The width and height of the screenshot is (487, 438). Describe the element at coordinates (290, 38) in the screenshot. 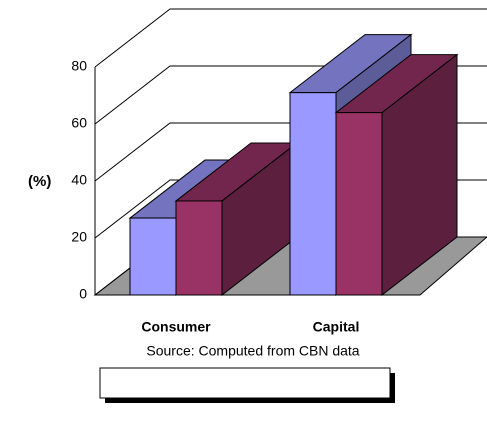

I see `grid-line` at that location.